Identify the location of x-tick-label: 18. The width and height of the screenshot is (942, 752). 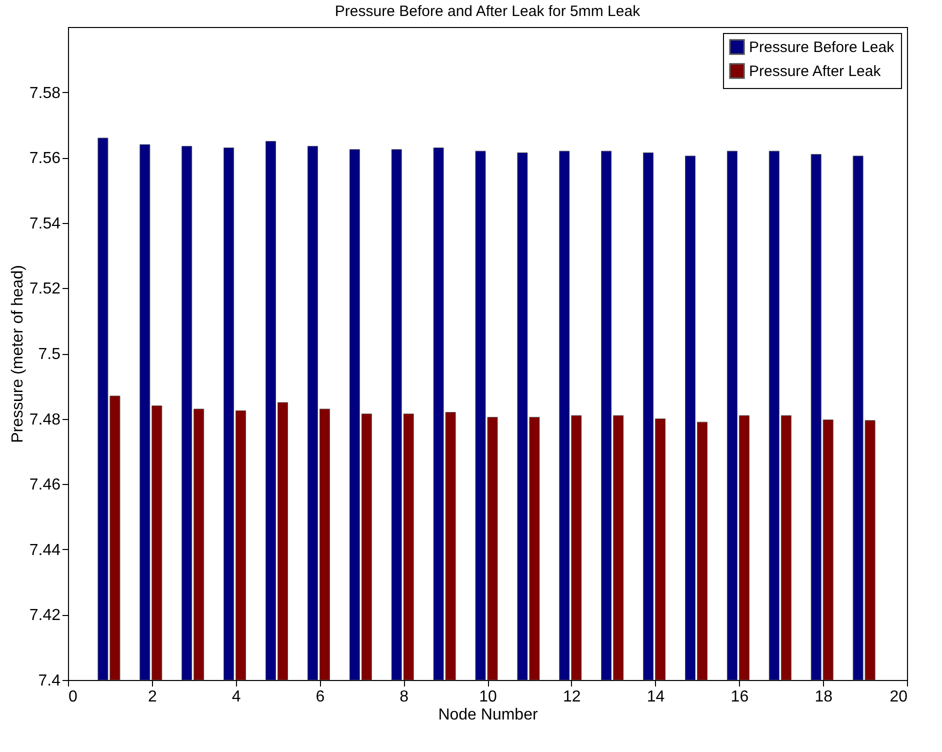
(823, 697).